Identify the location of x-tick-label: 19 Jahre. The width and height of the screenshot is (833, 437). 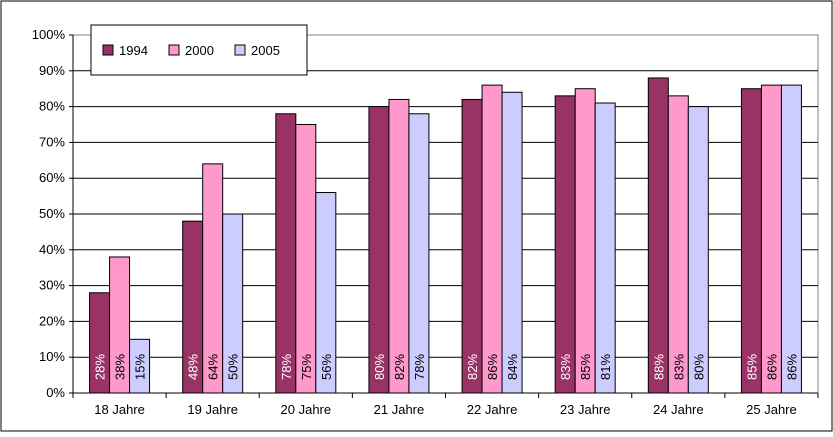
(212, 409).